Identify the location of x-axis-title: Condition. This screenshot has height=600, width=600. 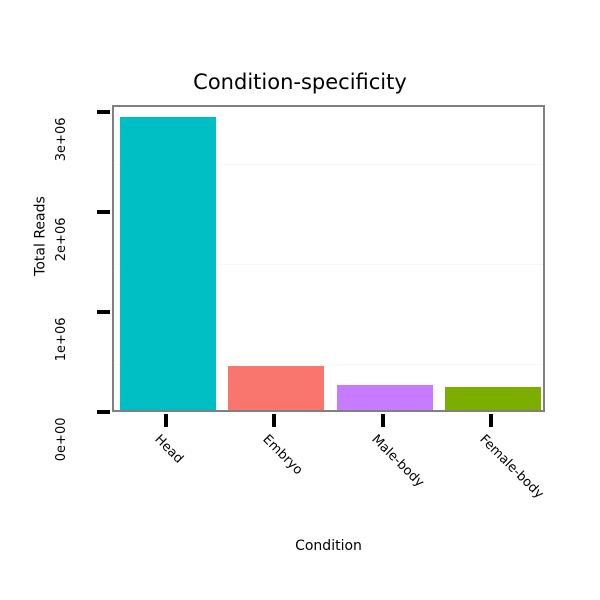
(328, 546).